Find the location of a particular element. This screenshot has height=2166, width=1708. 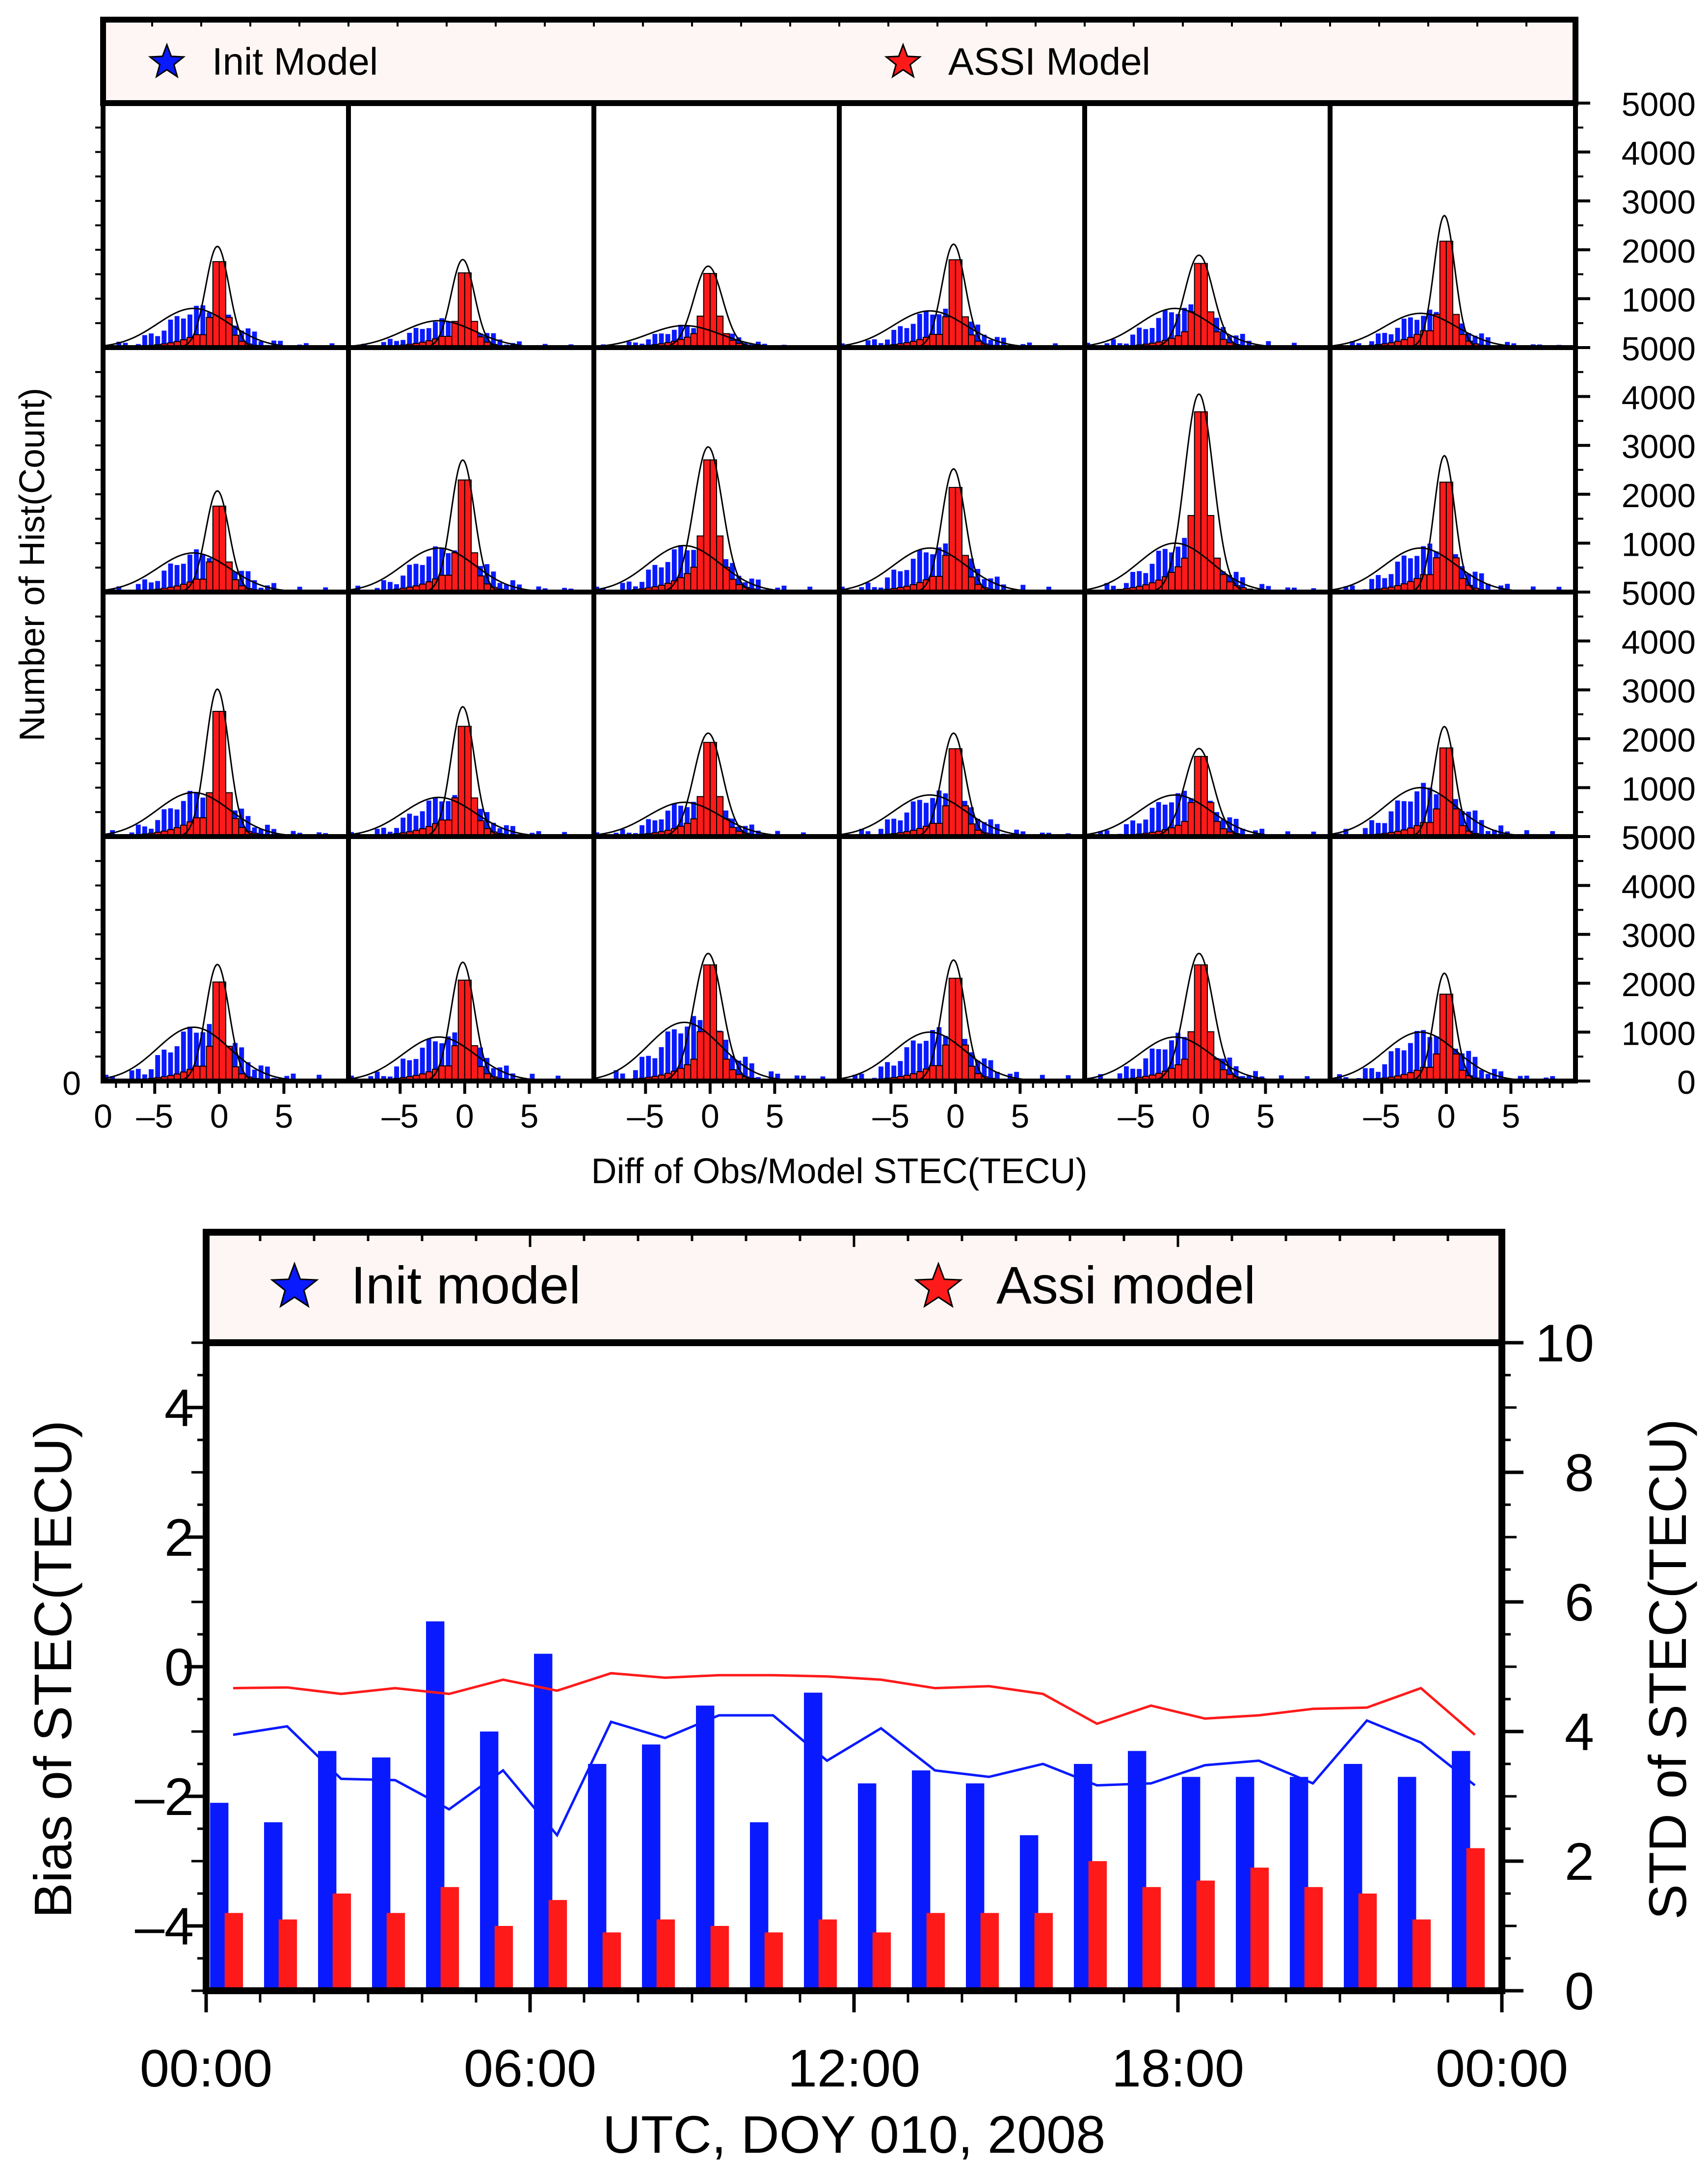

left-tick-label: 2 is located at coordinates (179, 1537).